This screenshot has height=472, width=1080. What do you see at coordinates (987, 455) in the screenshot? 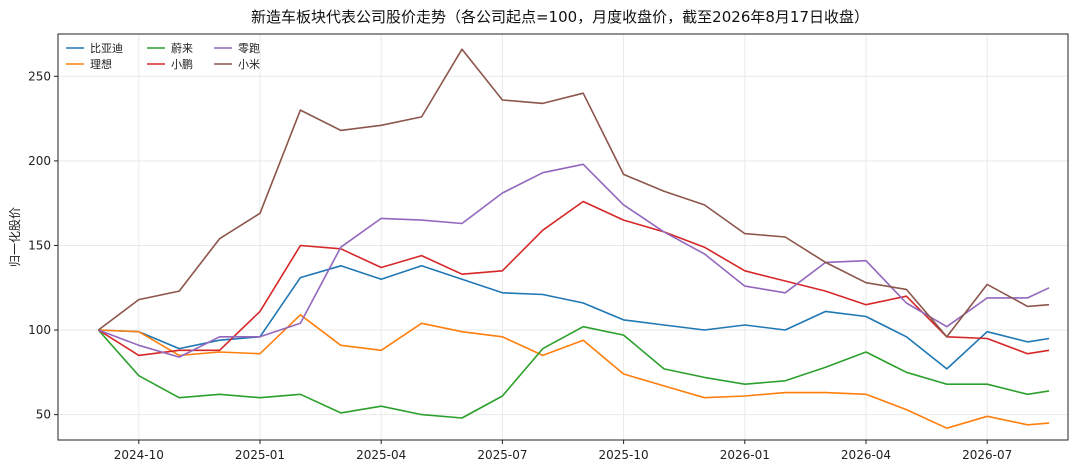
I see `x-tick-label: 2026-07` at bounding box center [987, 455].